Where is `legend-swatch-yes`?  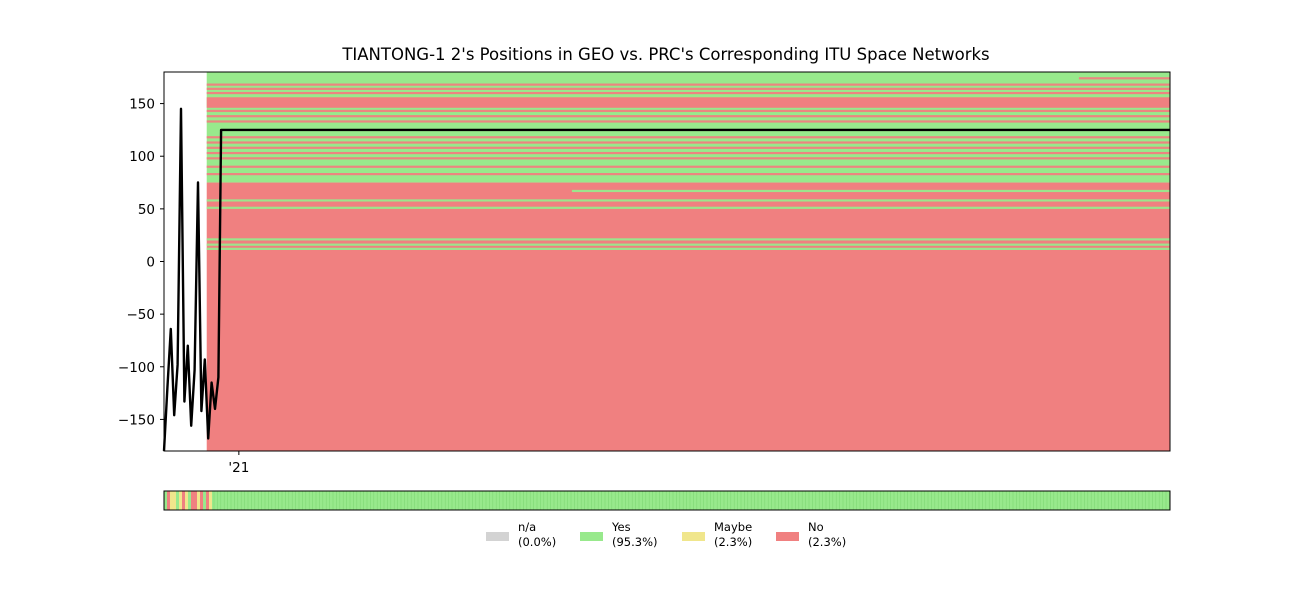
legend-swatch-yes is located at coordinates (591, 536).